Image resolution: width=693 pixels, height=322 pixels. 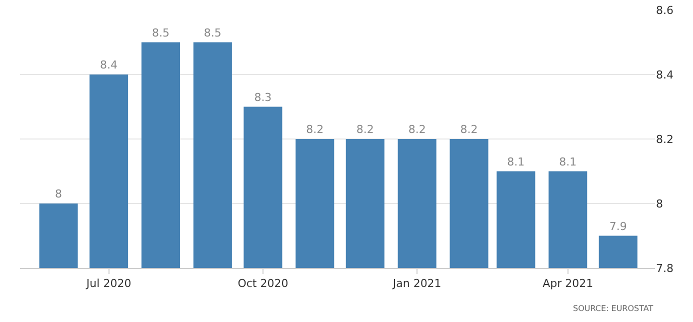 I want to click on x-tick-label: Oct 2020, so click(x=263, y=283).